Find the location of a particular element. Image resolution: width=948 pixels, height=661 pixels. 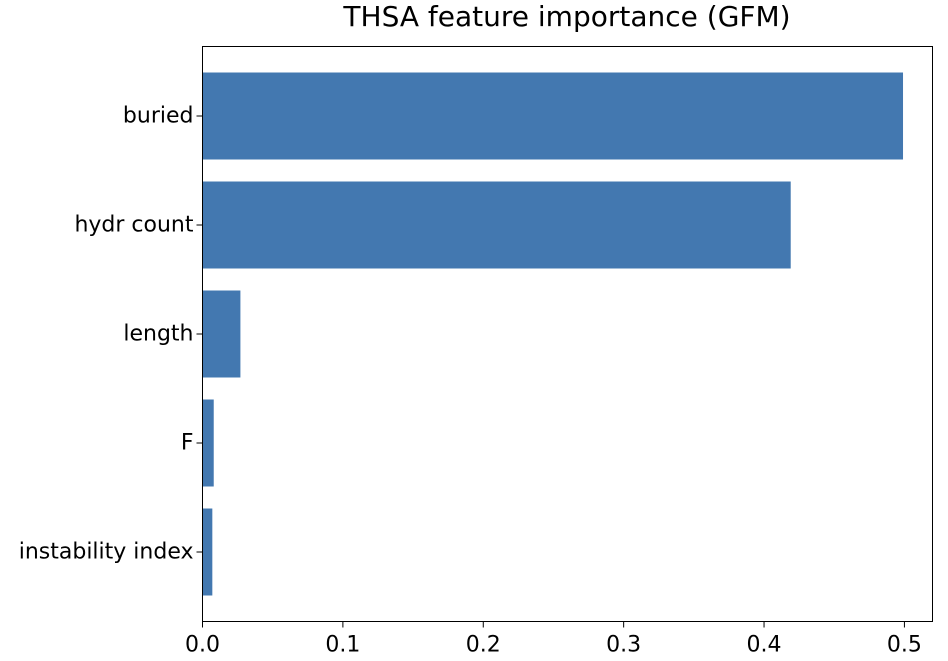

y-tick-label-length: length is located at coordinates (158, 334).